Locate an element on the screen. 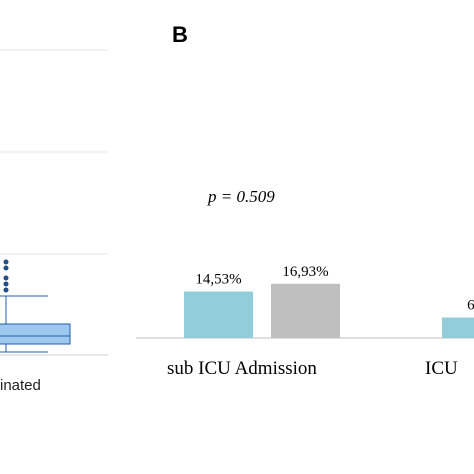  outliers is located at coordinates (6, 276).